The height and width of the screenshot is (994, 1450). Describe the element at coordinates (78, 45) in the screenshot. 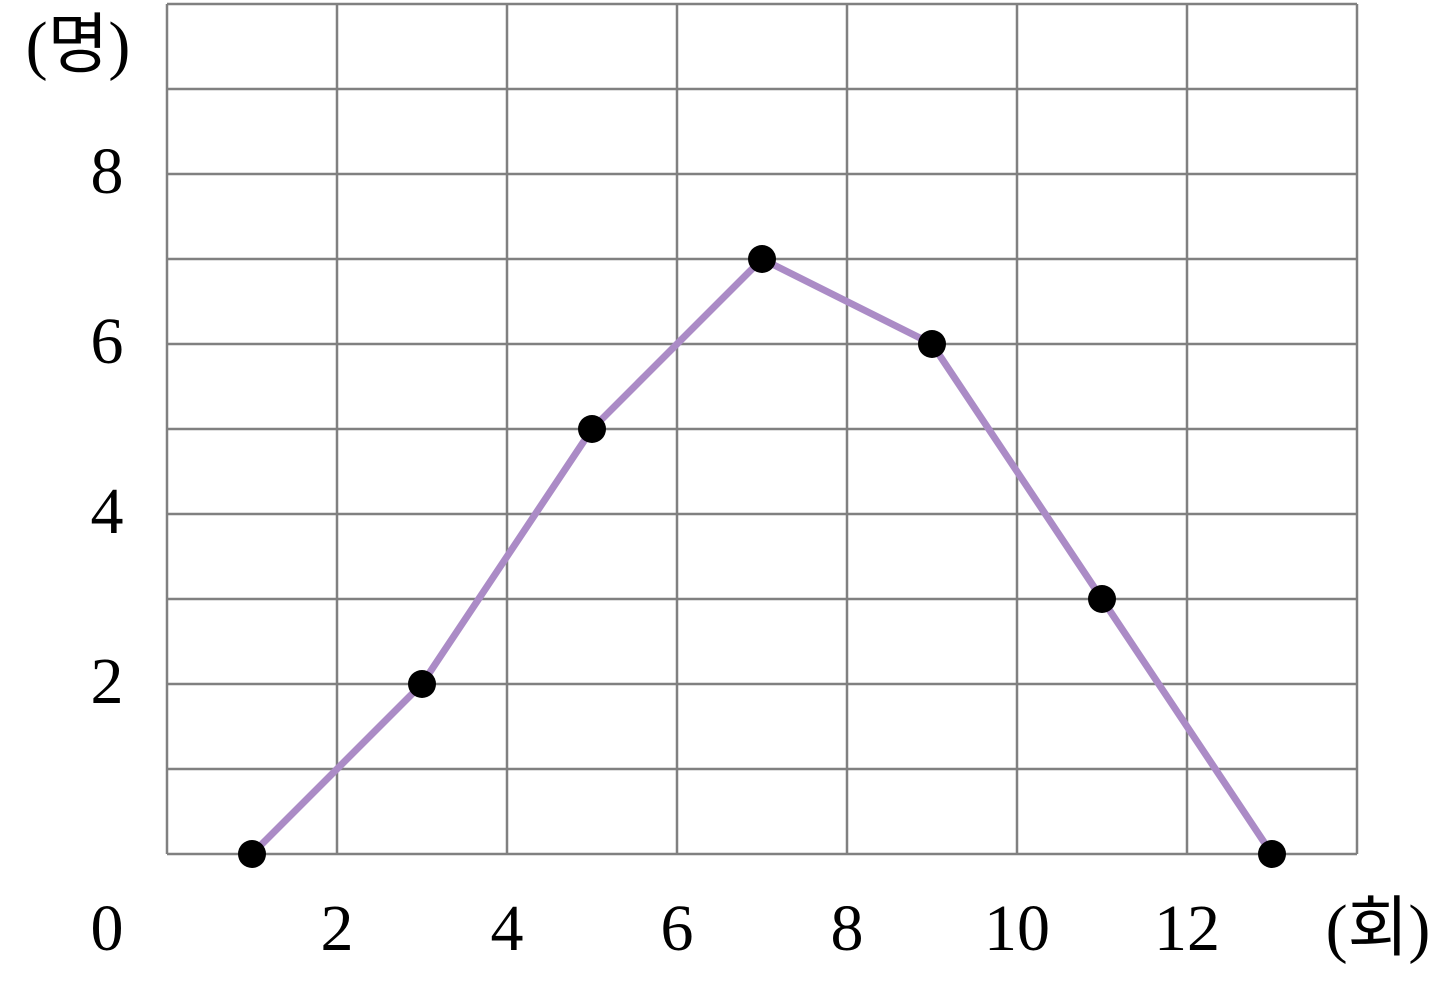

I see `y-axis-label: (명)` at that location.